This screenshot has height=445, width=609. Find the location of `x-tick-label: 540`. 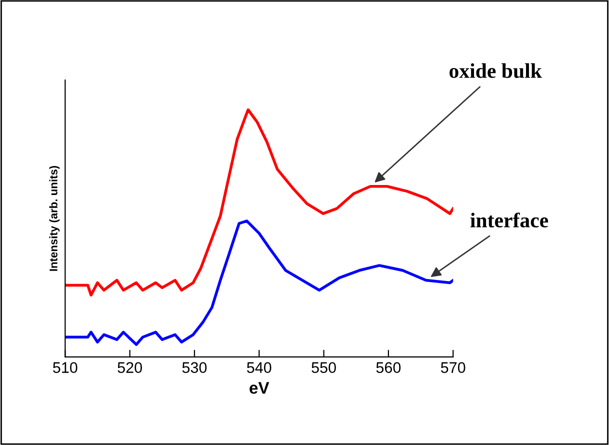

x-tick-label: 540 is located at coordinates (259, 367).